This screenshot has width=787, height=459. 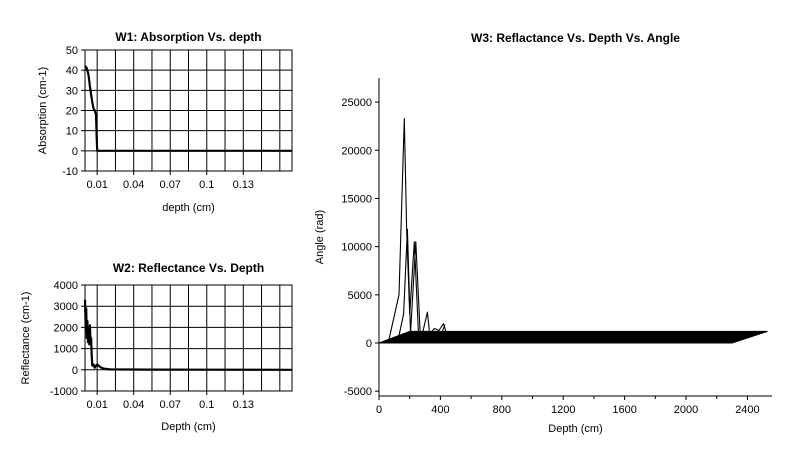 I want to click on x-axis-label: depth (cm), so click(x=188, y=208).